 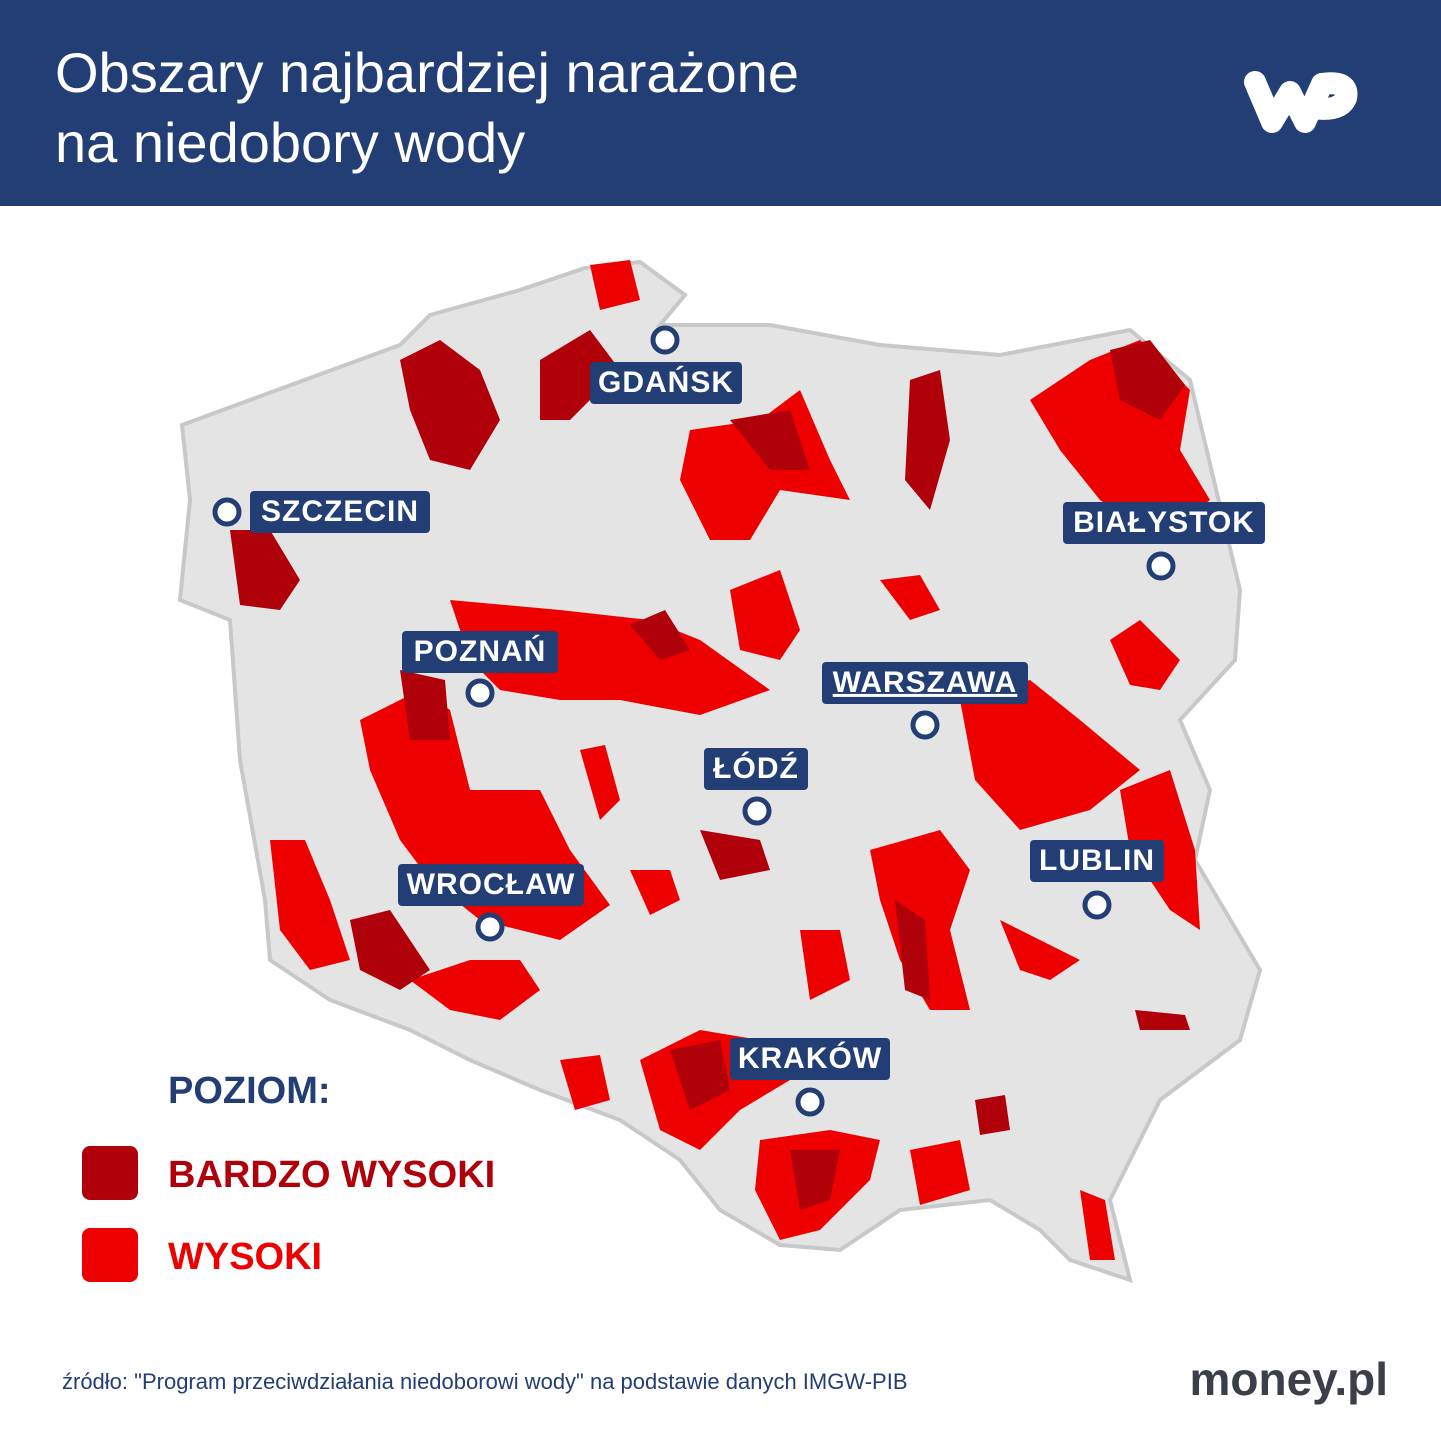 I want to click on city-label: GDAŃSK, so click(x=666, y=382).